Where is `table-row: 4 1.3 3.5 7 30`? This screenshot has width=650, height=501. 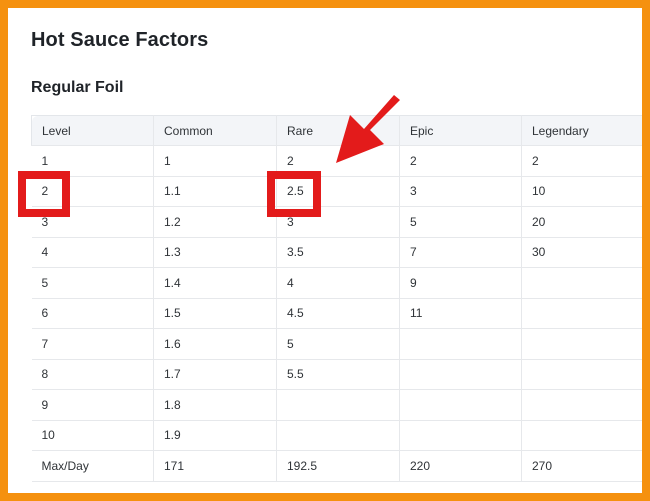
table-row: 4 1.3 3.5 7 30 is located at coordinates (336, 252).